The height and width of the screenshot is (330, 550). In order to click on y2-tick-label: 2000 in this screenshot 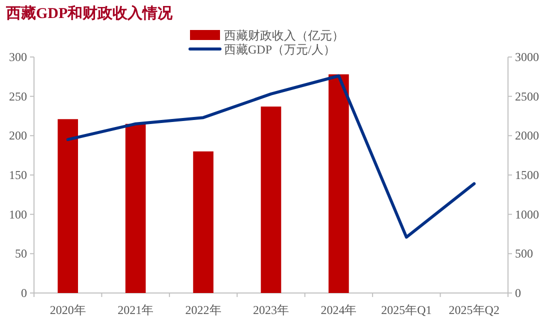, I will do `click(527, 135)`.